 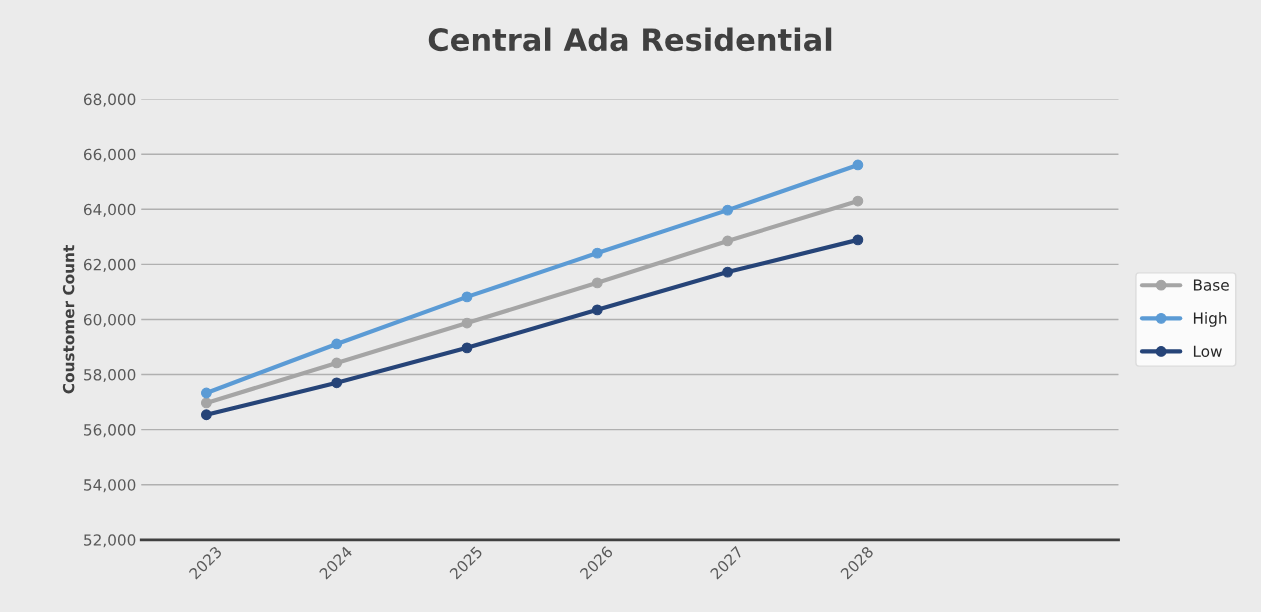 What do you see at coordinates (109, 155) in the screenshot?
I see `y-tick-label: 66,000` at bounding box center [109, 155].